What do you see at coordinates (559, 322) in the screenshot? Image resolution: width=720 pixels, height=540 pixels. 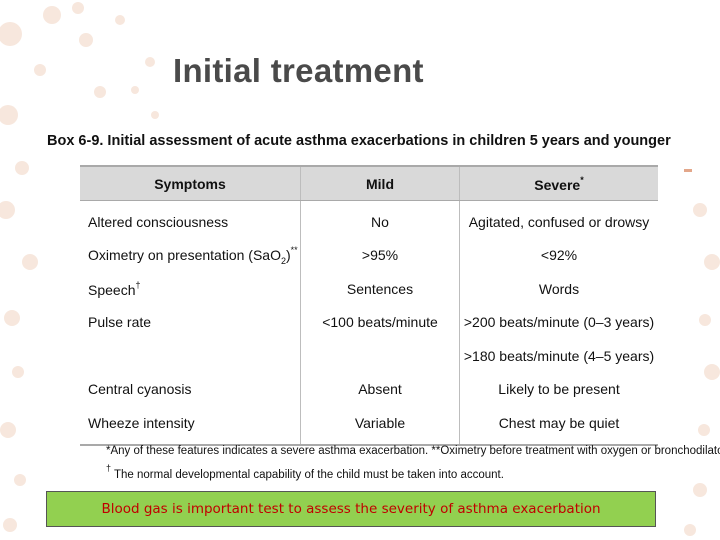 I see `severe-cell: >200 beats/minute (0–3 years)` at bounding box center [559, 322].